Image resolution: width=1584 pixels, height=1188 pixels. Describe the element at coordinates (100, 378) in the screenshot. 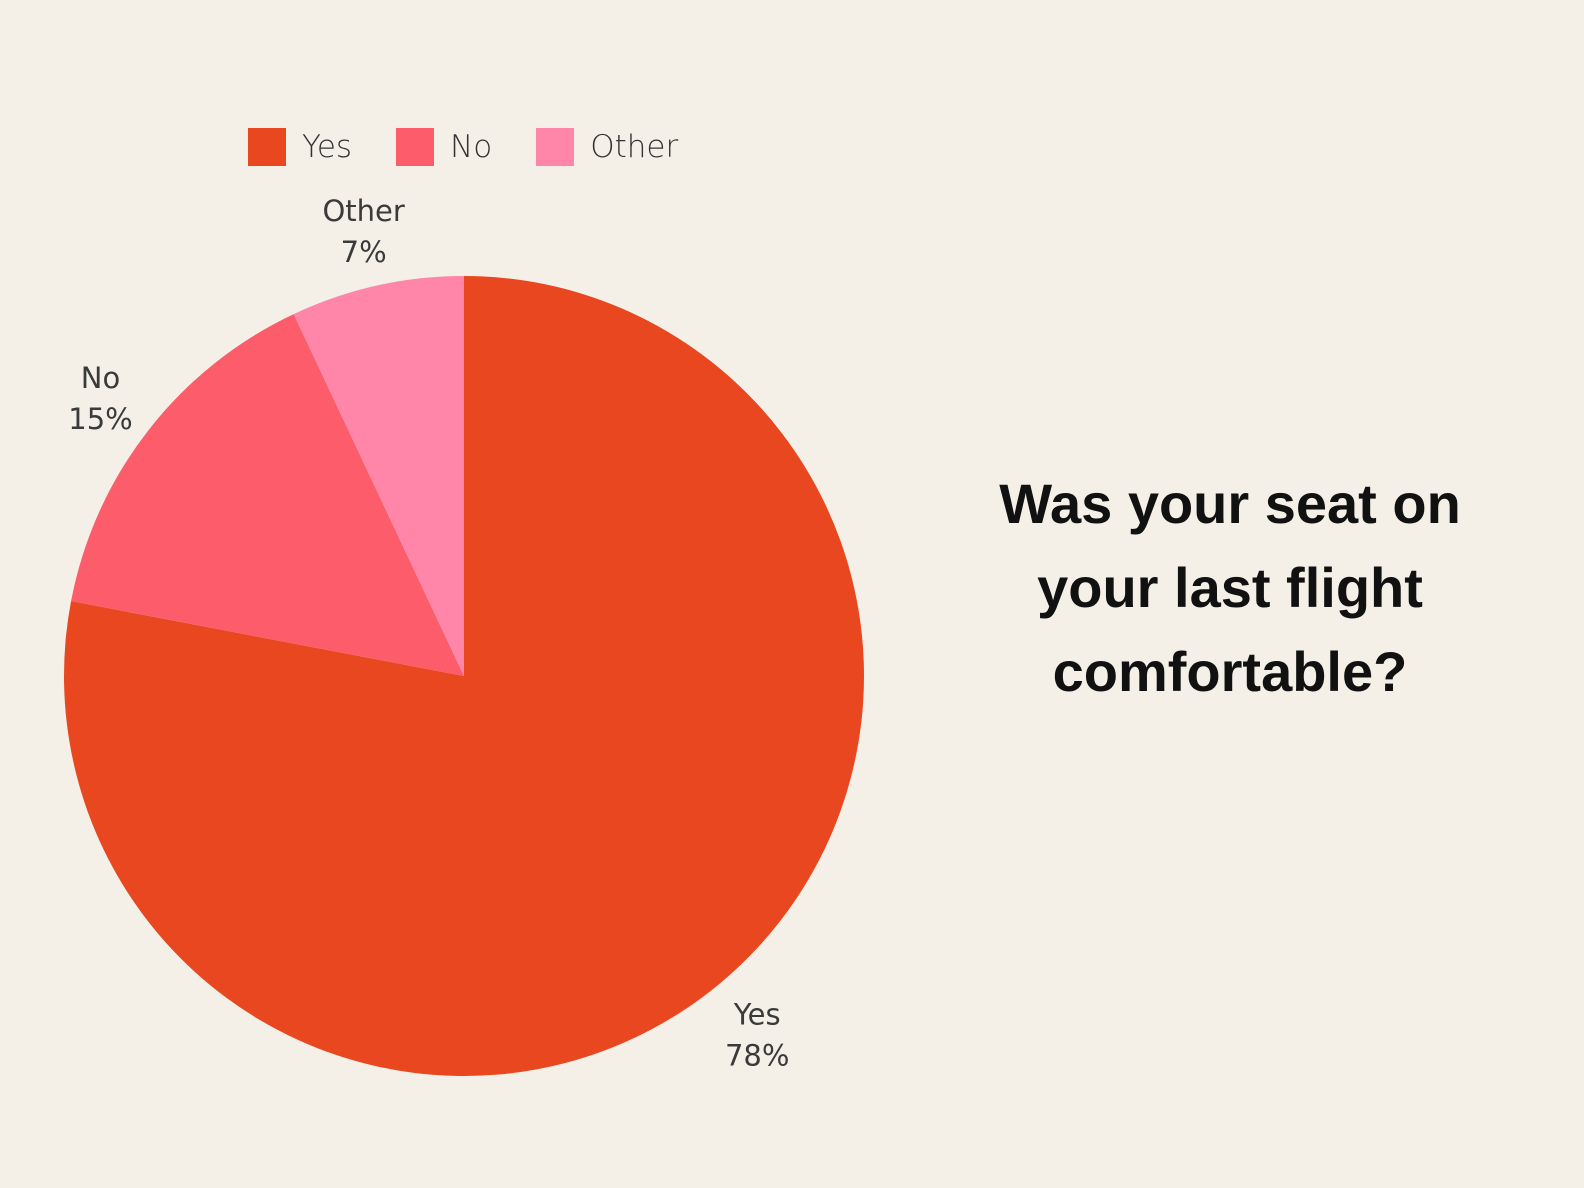

I see `slice-label-no: No` at that location.